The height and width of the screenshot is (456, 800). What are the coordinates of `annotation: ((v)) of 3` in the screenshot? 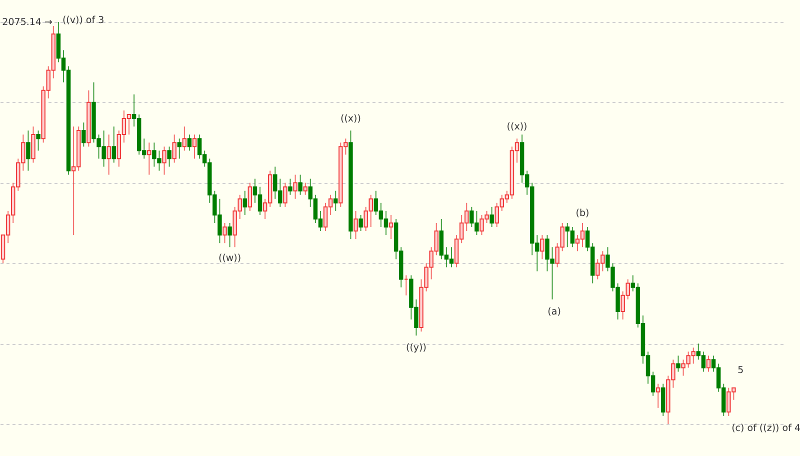 It's located at (83, 20).